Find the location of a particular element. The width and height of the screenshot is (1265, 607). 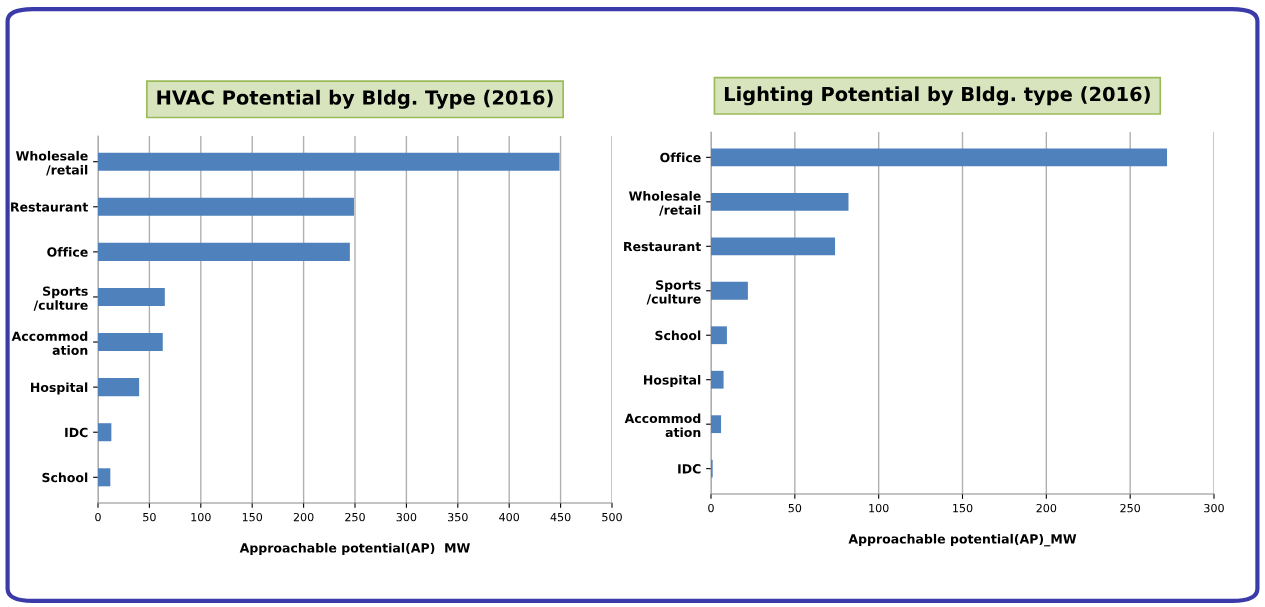

x-axis-title: Approachable potential(AP)_MW is located at coordinates (962, 540).